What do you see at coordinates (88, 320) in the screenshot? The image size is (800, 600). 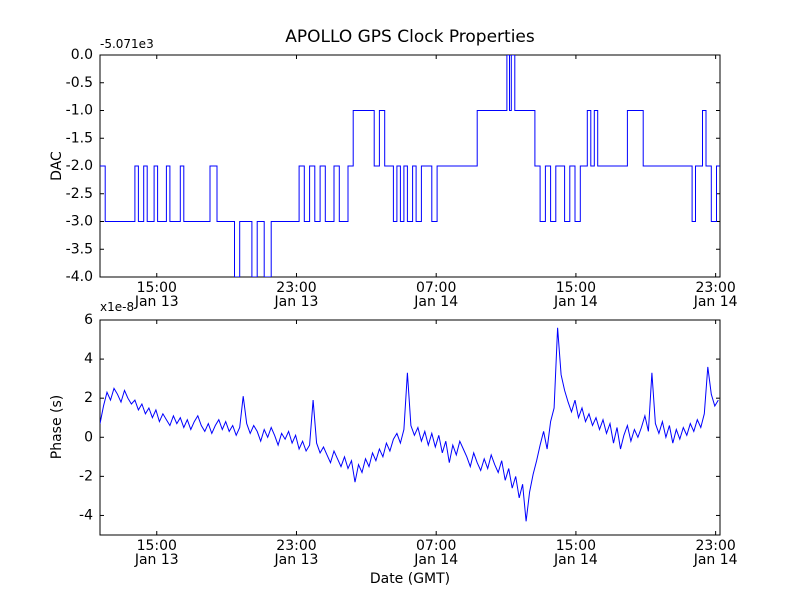 I see `y-tick-label: 6` at bounding box center [88, 320].